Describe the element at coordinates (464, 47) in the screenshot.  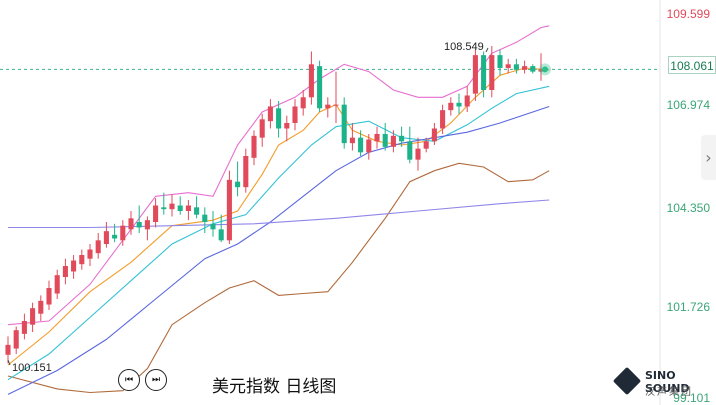
I see `high-marker-label: 108.549` at that location.